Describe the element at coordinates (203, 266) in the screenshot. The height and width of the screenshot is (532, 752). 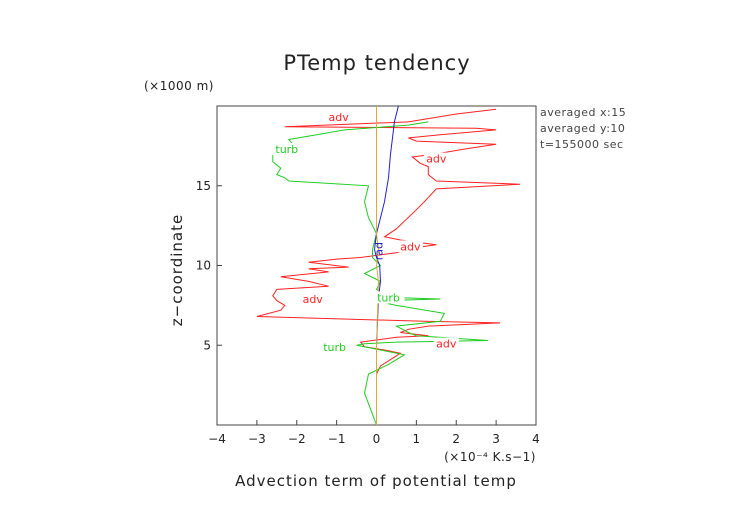
I see `y-tick-label: 10` at that location.